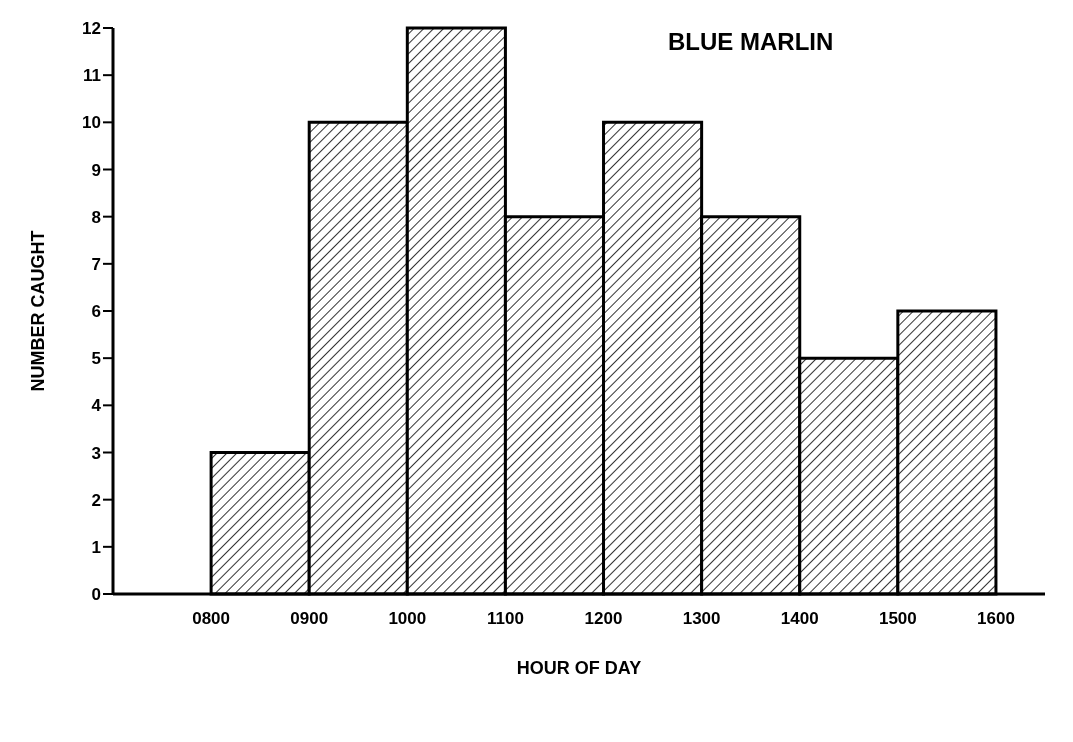 This screenshot has height=742, width=1073. I want to click on y-tick-label: 10, so click(91, 123).